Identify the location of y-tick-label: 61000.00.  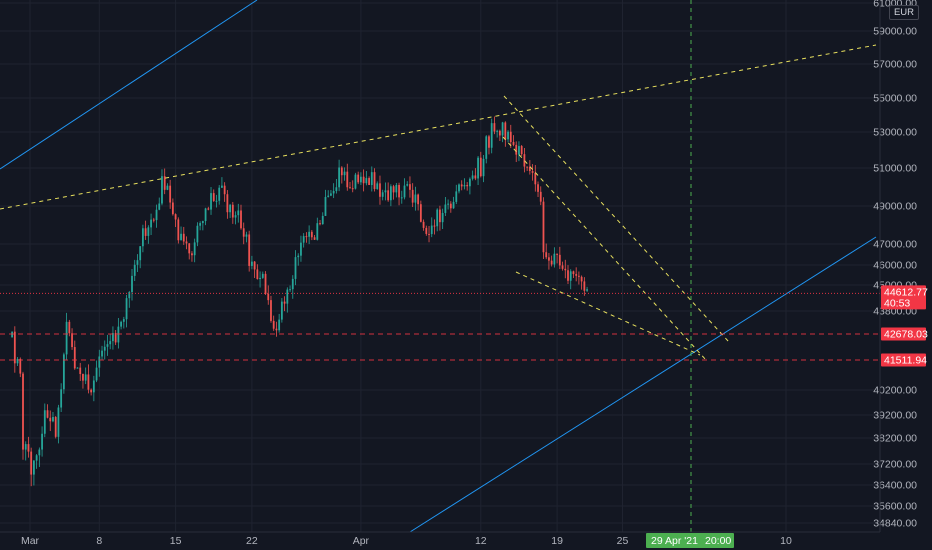
(895, 5).